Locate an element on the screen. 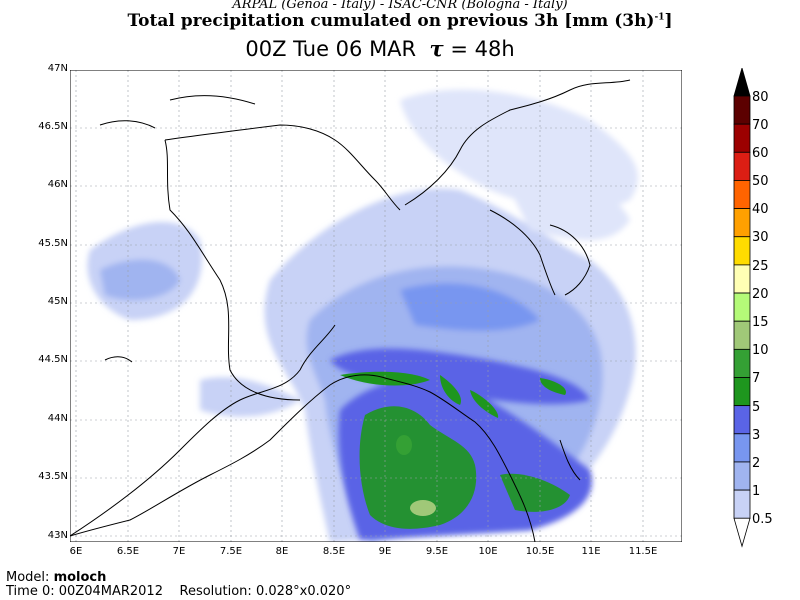 This screenshot has width=800, height=600. lat-label: 43N is located at coordinates (57, 535).